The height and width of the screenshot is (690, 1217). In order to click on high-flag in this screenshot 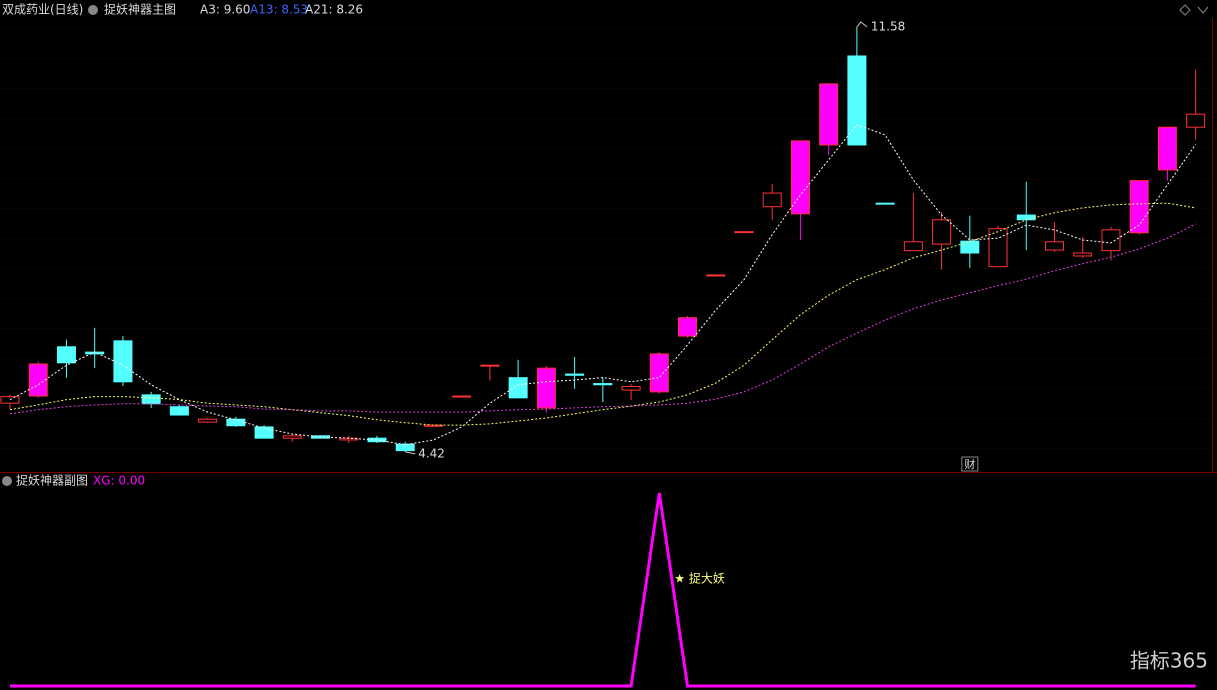, I will do `click(862, 24)`.